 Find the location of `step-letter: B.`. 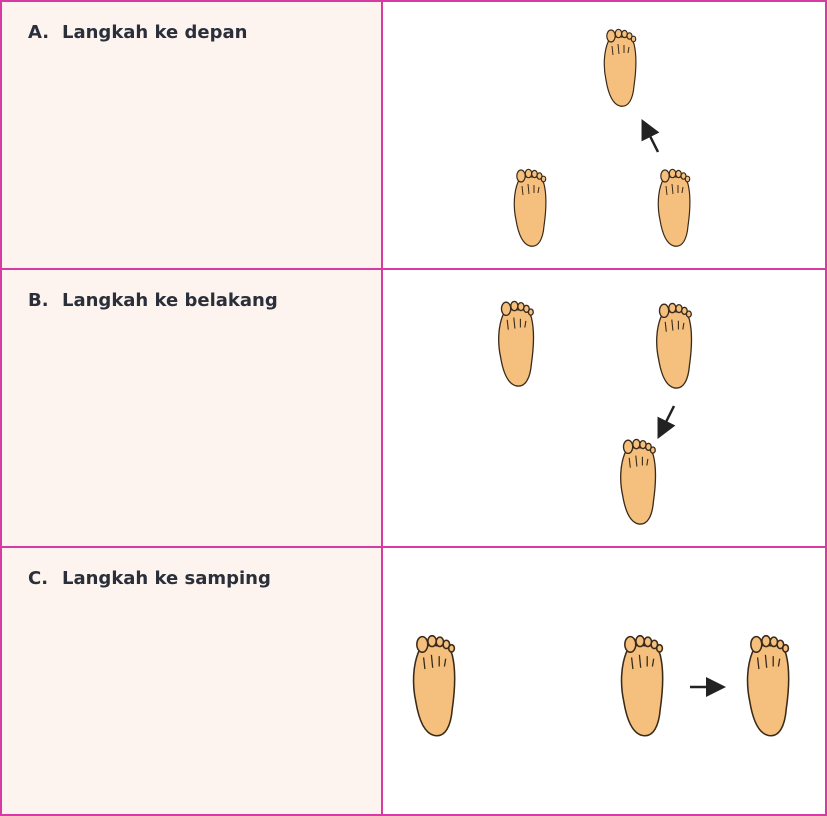

step-letter: B. is located at coordinates (38, 300).